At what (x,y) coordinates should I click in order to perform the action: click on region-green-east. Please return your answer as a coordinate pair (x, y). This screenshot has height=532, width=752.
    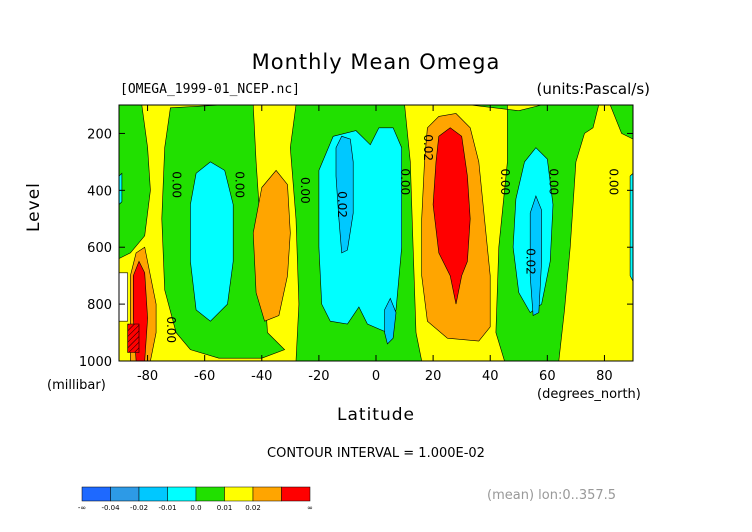
    Looking at the image, I should click on (621, 122).